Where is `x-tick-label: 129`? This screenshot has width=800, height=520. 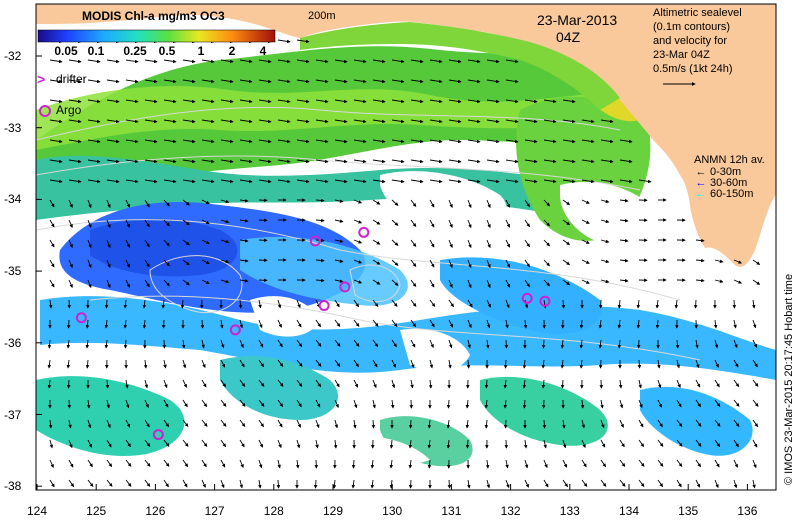 x-tick-label: 129 is located at coordinates (333, 511).